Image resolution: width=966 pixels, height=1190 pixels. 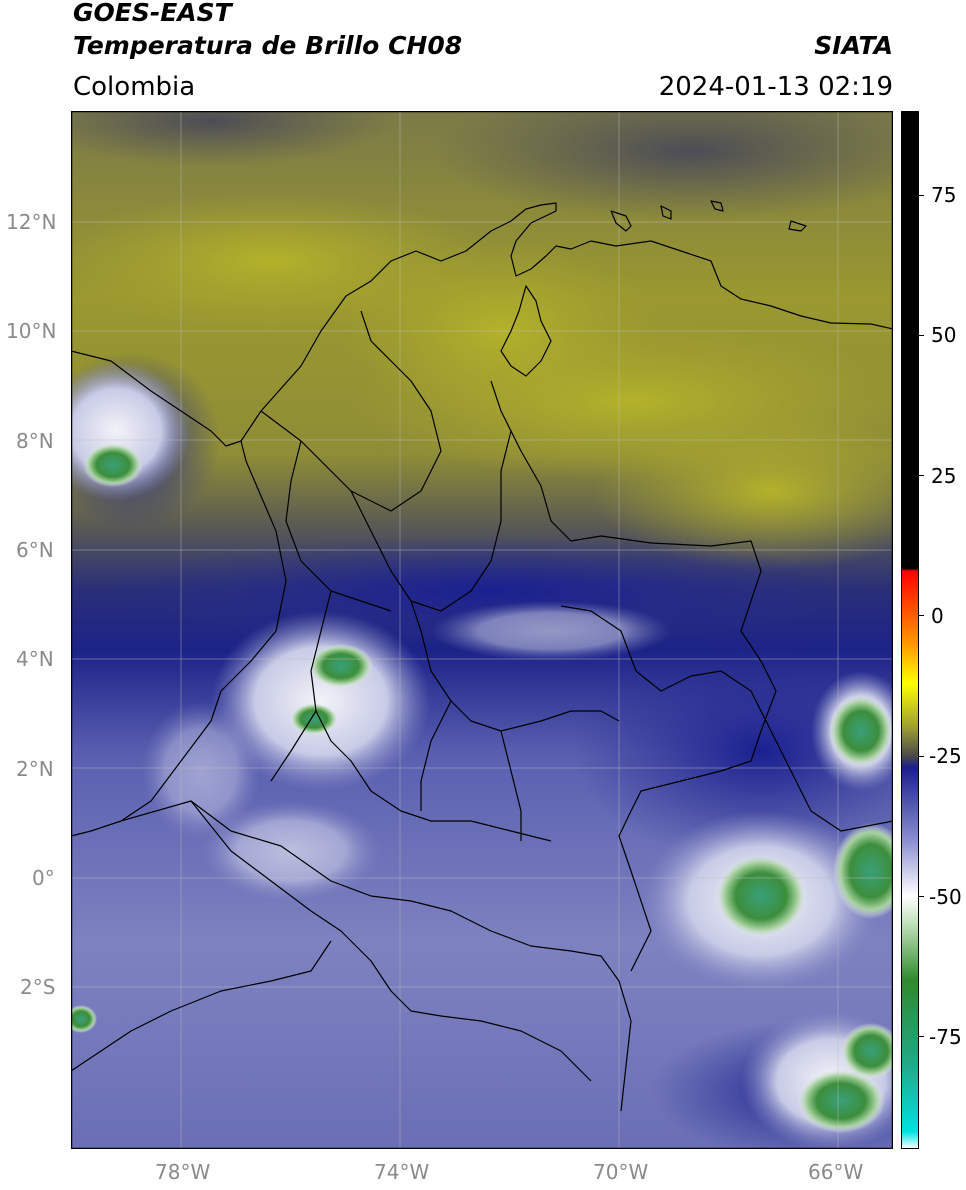 What do you see at coordinates (621, 1172) in the screenshot?
I see `lon-tick-label: 70°W` at bounding box center [621, 1172].